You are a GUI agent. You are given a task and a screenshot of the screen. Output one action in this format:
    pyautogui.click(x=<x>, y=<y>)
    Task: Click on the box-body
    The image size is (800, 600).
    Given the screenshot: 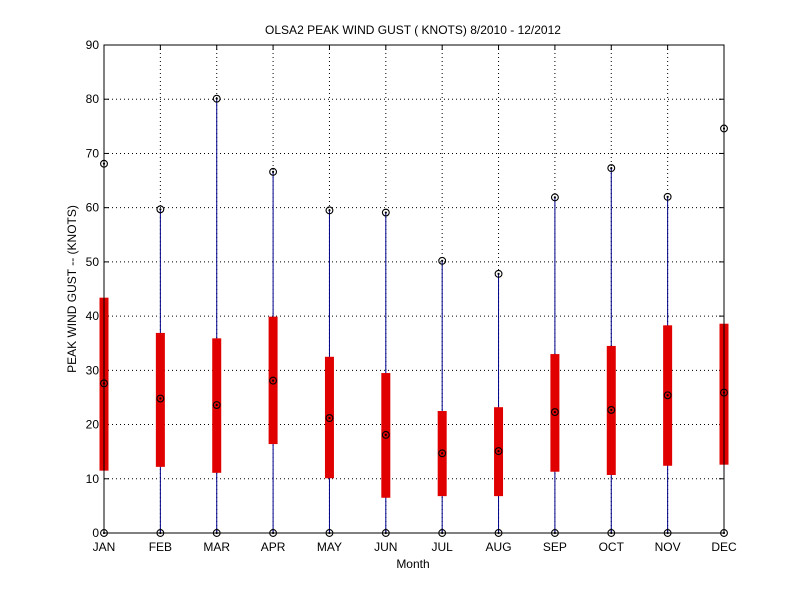 What is the action you would take?
    pyautogui.click(x=160, y=399)
    